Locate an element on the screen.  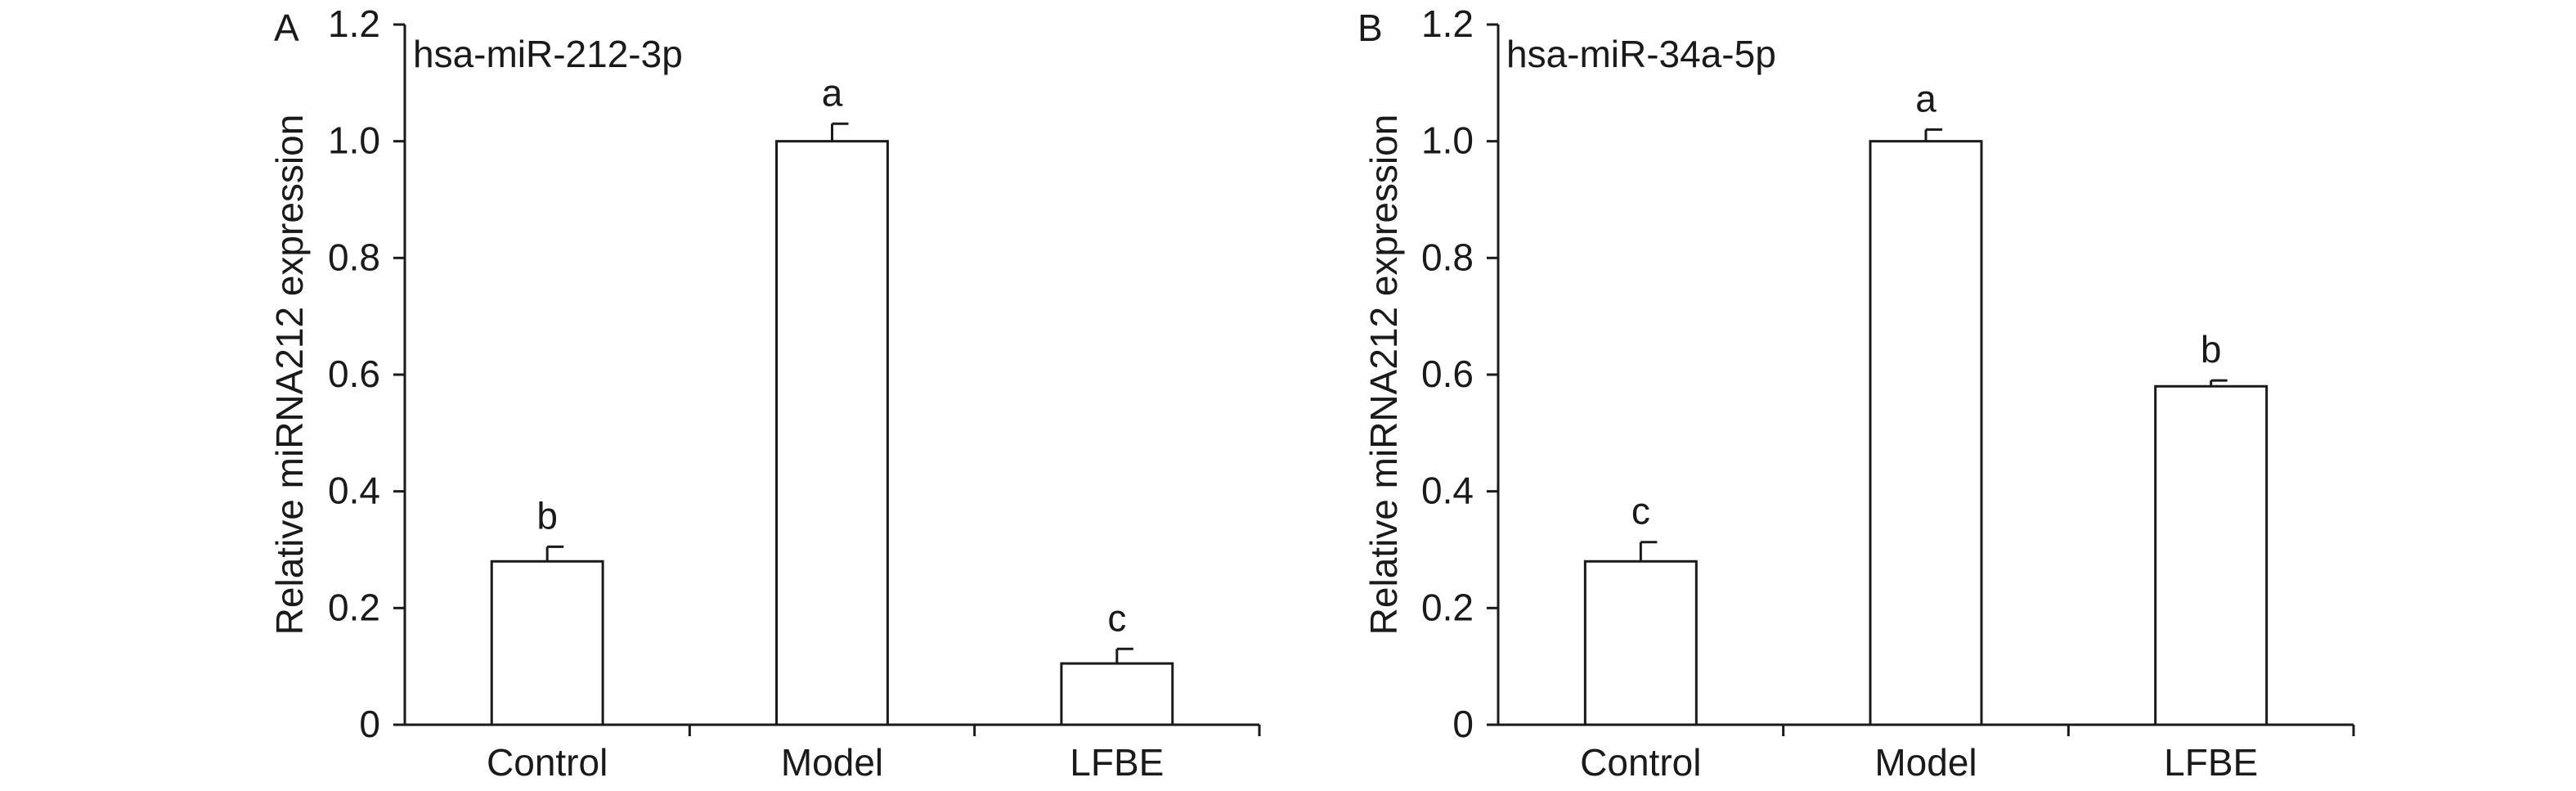
panel-label: B is located at coordinates (1370, 28).